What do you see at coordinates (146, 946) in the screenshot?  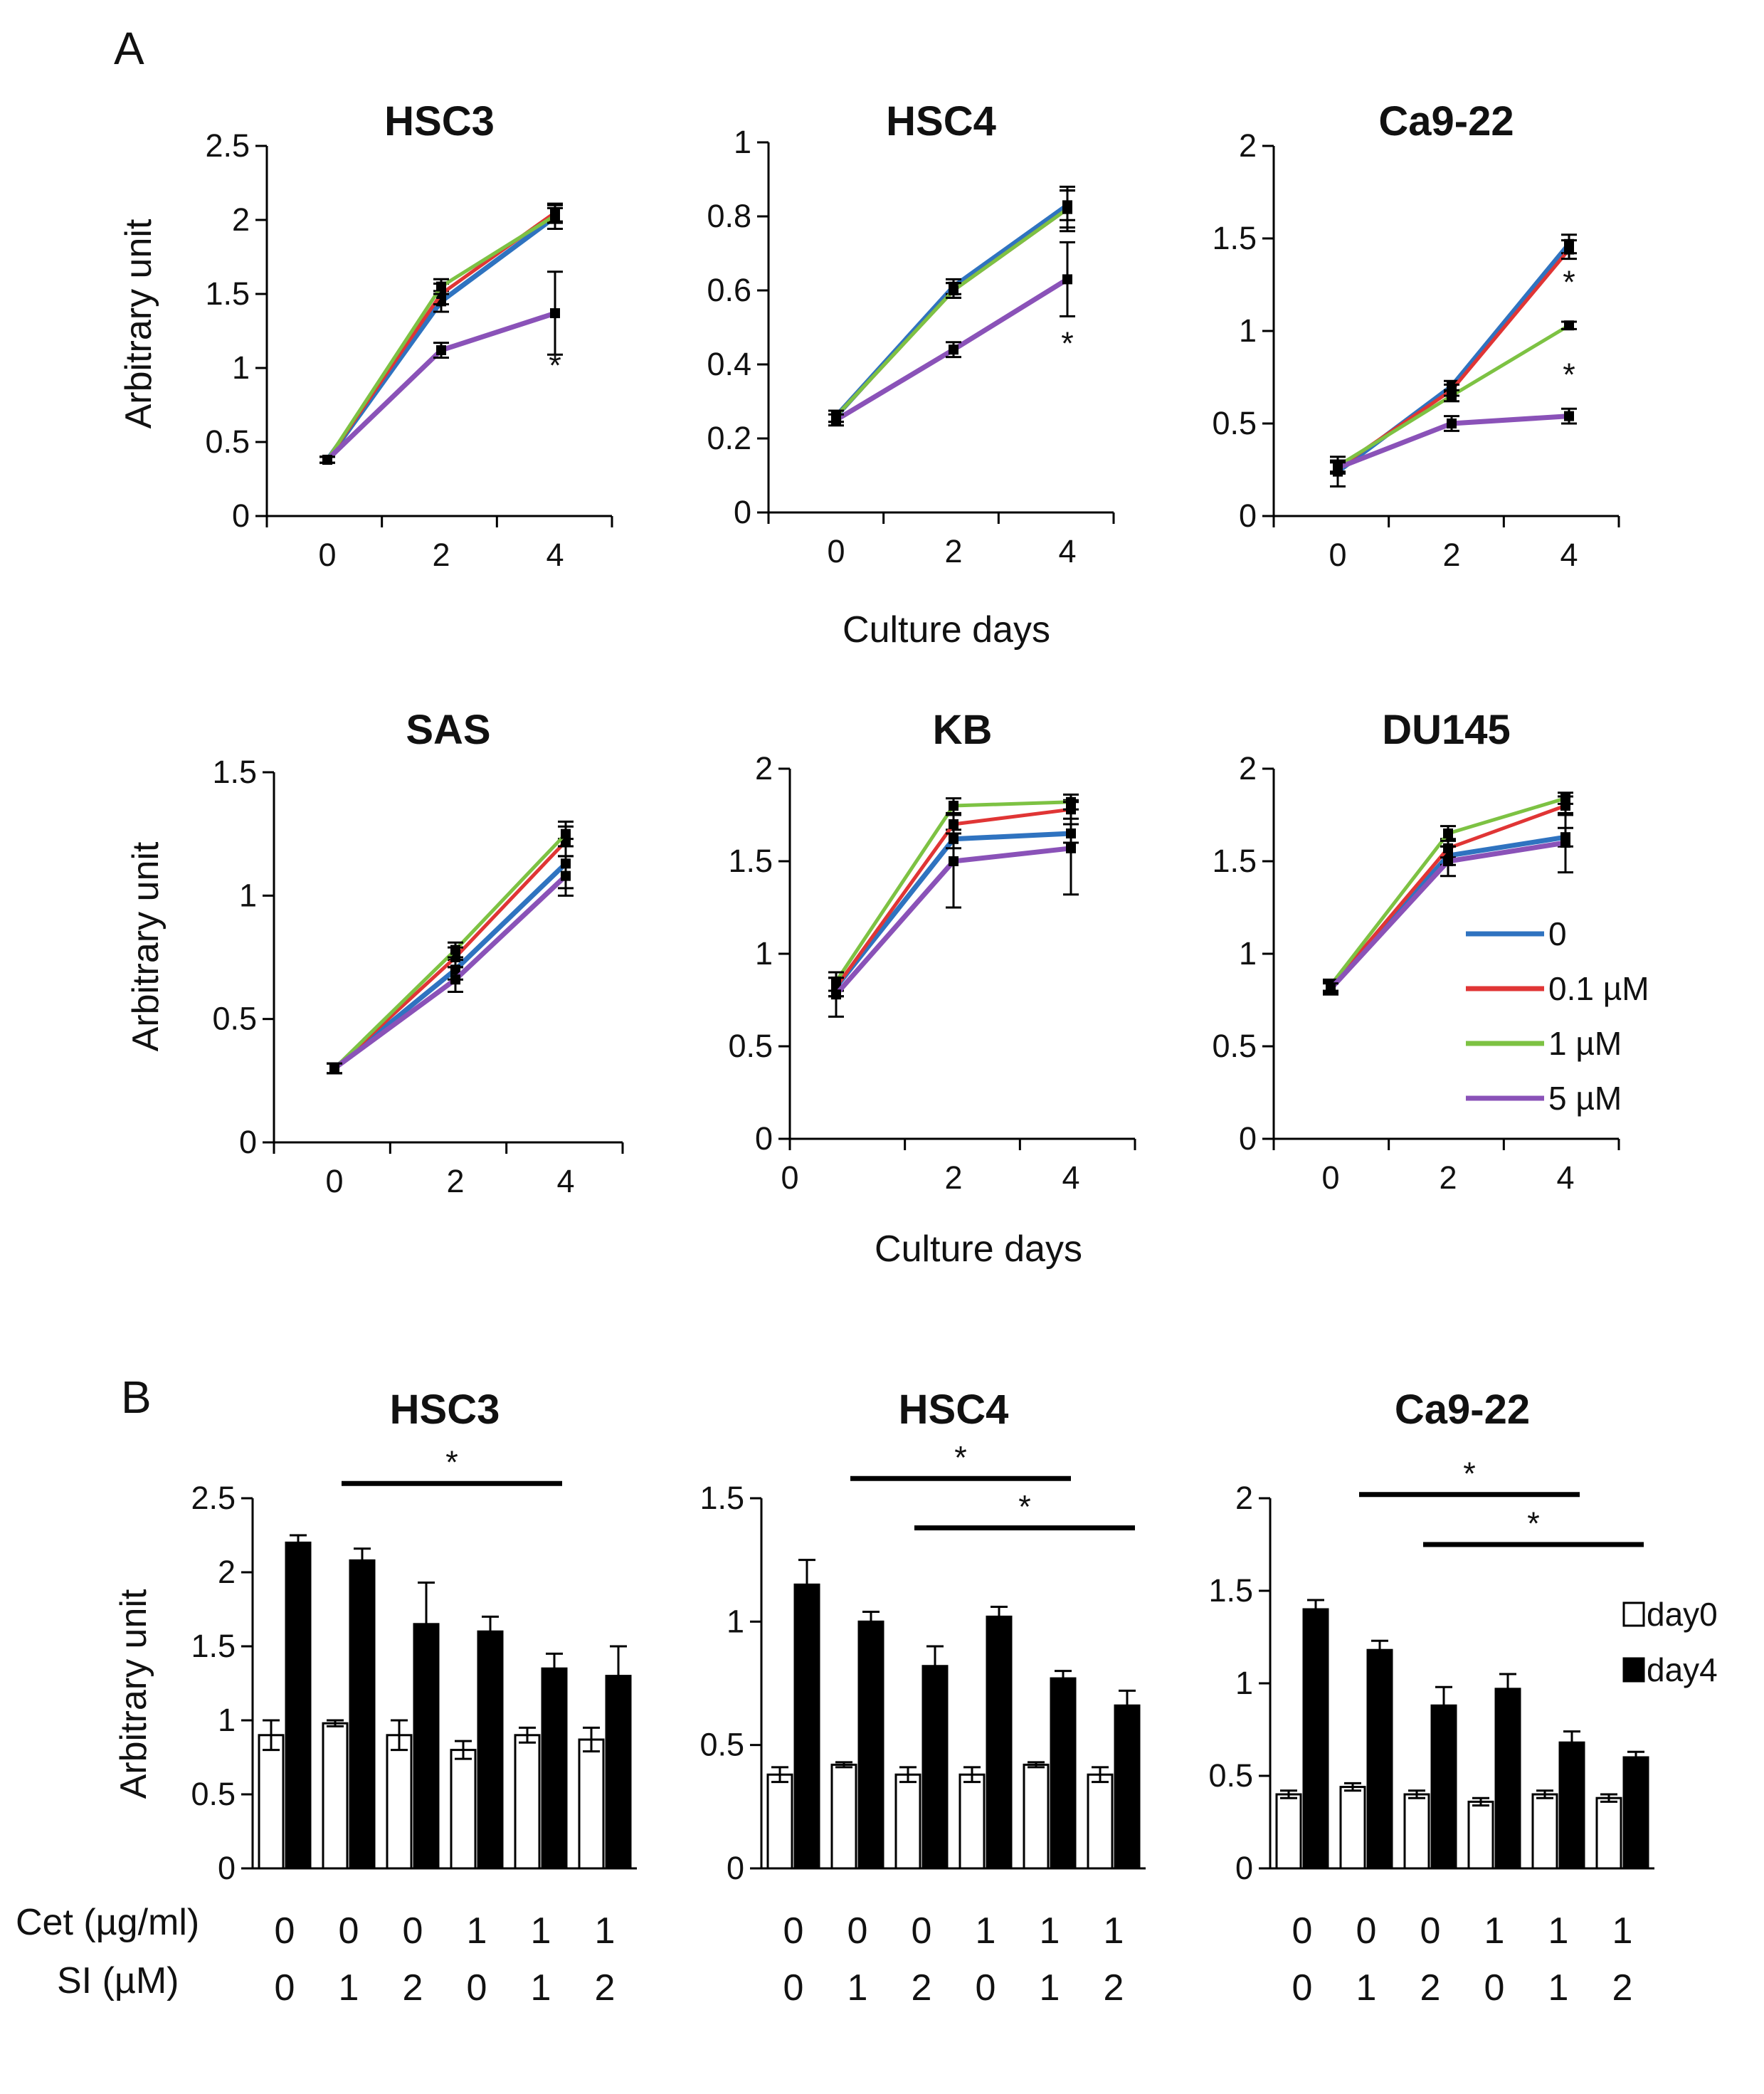 I see `y-axis-label-row2: Arbitrary unit` at bounding box center [146, 946].